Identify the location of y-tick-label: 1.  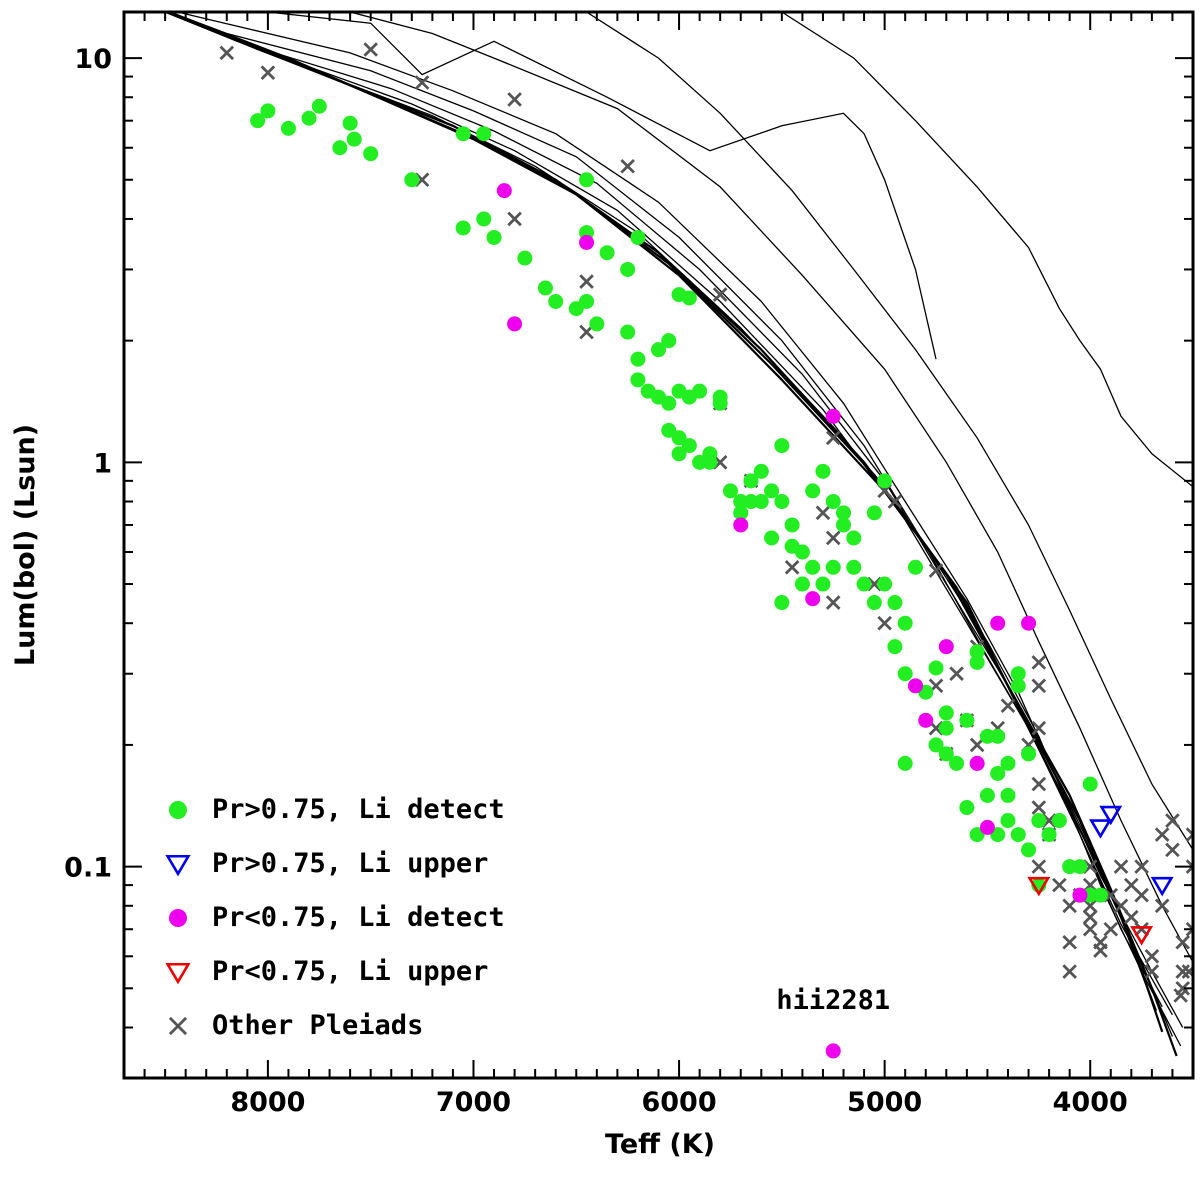
(102, 463).